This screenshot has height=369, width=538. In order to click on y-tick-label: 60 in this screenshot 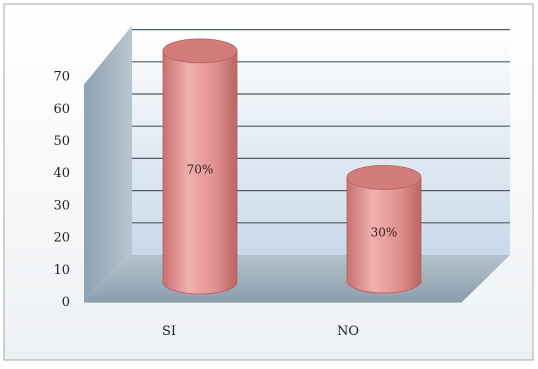, I will do `click(61, 109)`.